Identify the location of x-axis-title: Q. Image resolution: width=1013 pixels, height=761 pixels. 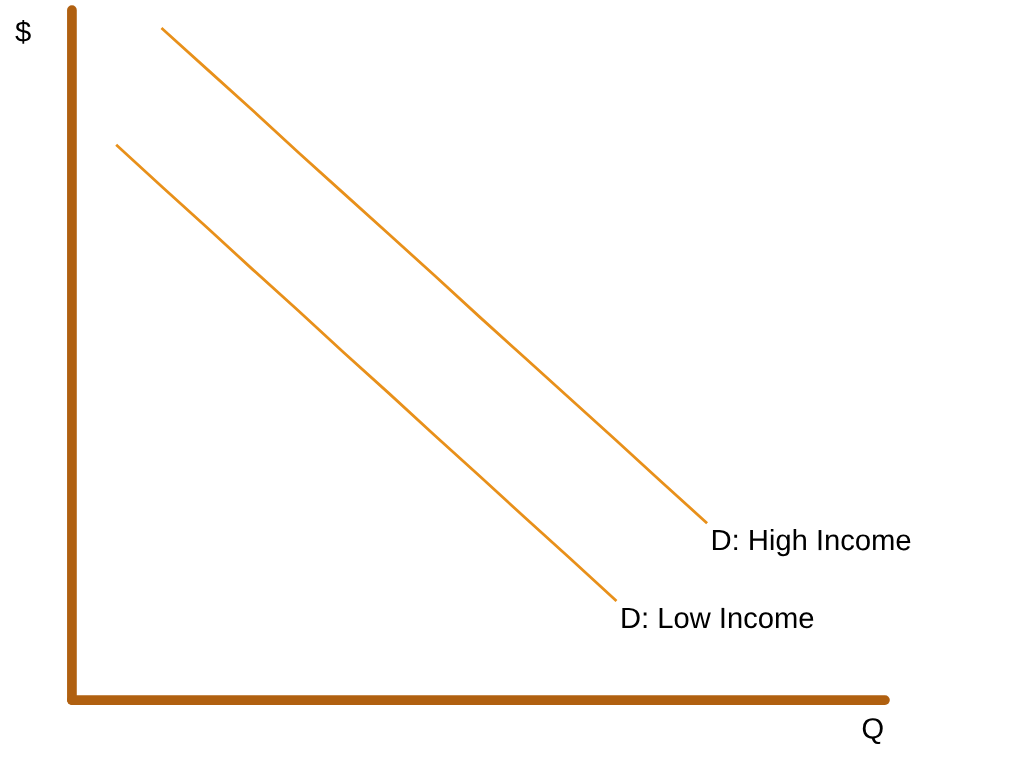
(872, 731).